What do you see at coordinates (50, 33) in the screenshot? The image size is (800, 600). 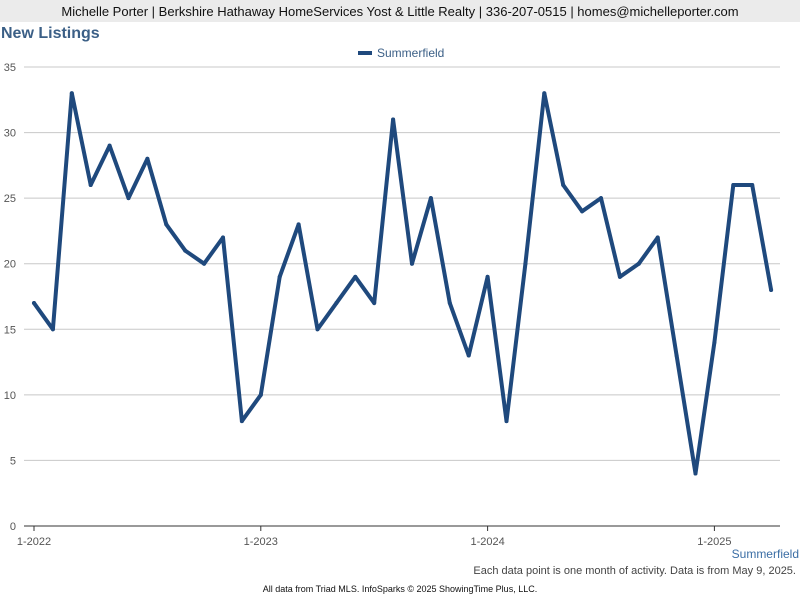 I see `chart-title: New Listings` at bounding box center [50, 33].